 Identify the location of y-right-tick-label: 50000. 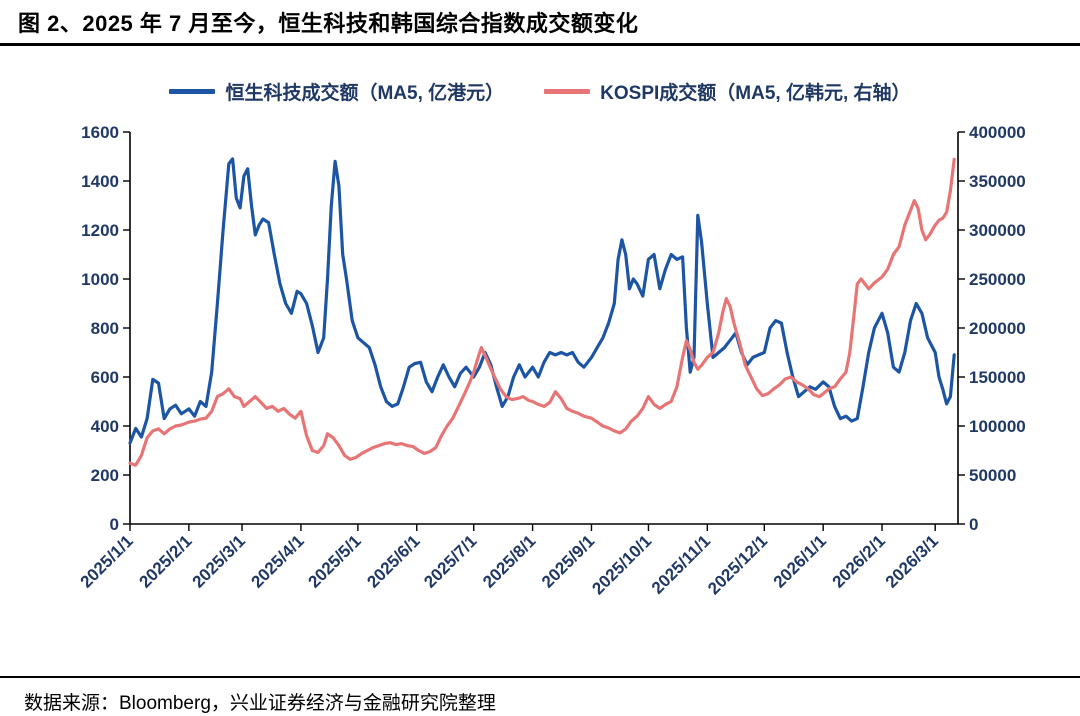
(992, 475).